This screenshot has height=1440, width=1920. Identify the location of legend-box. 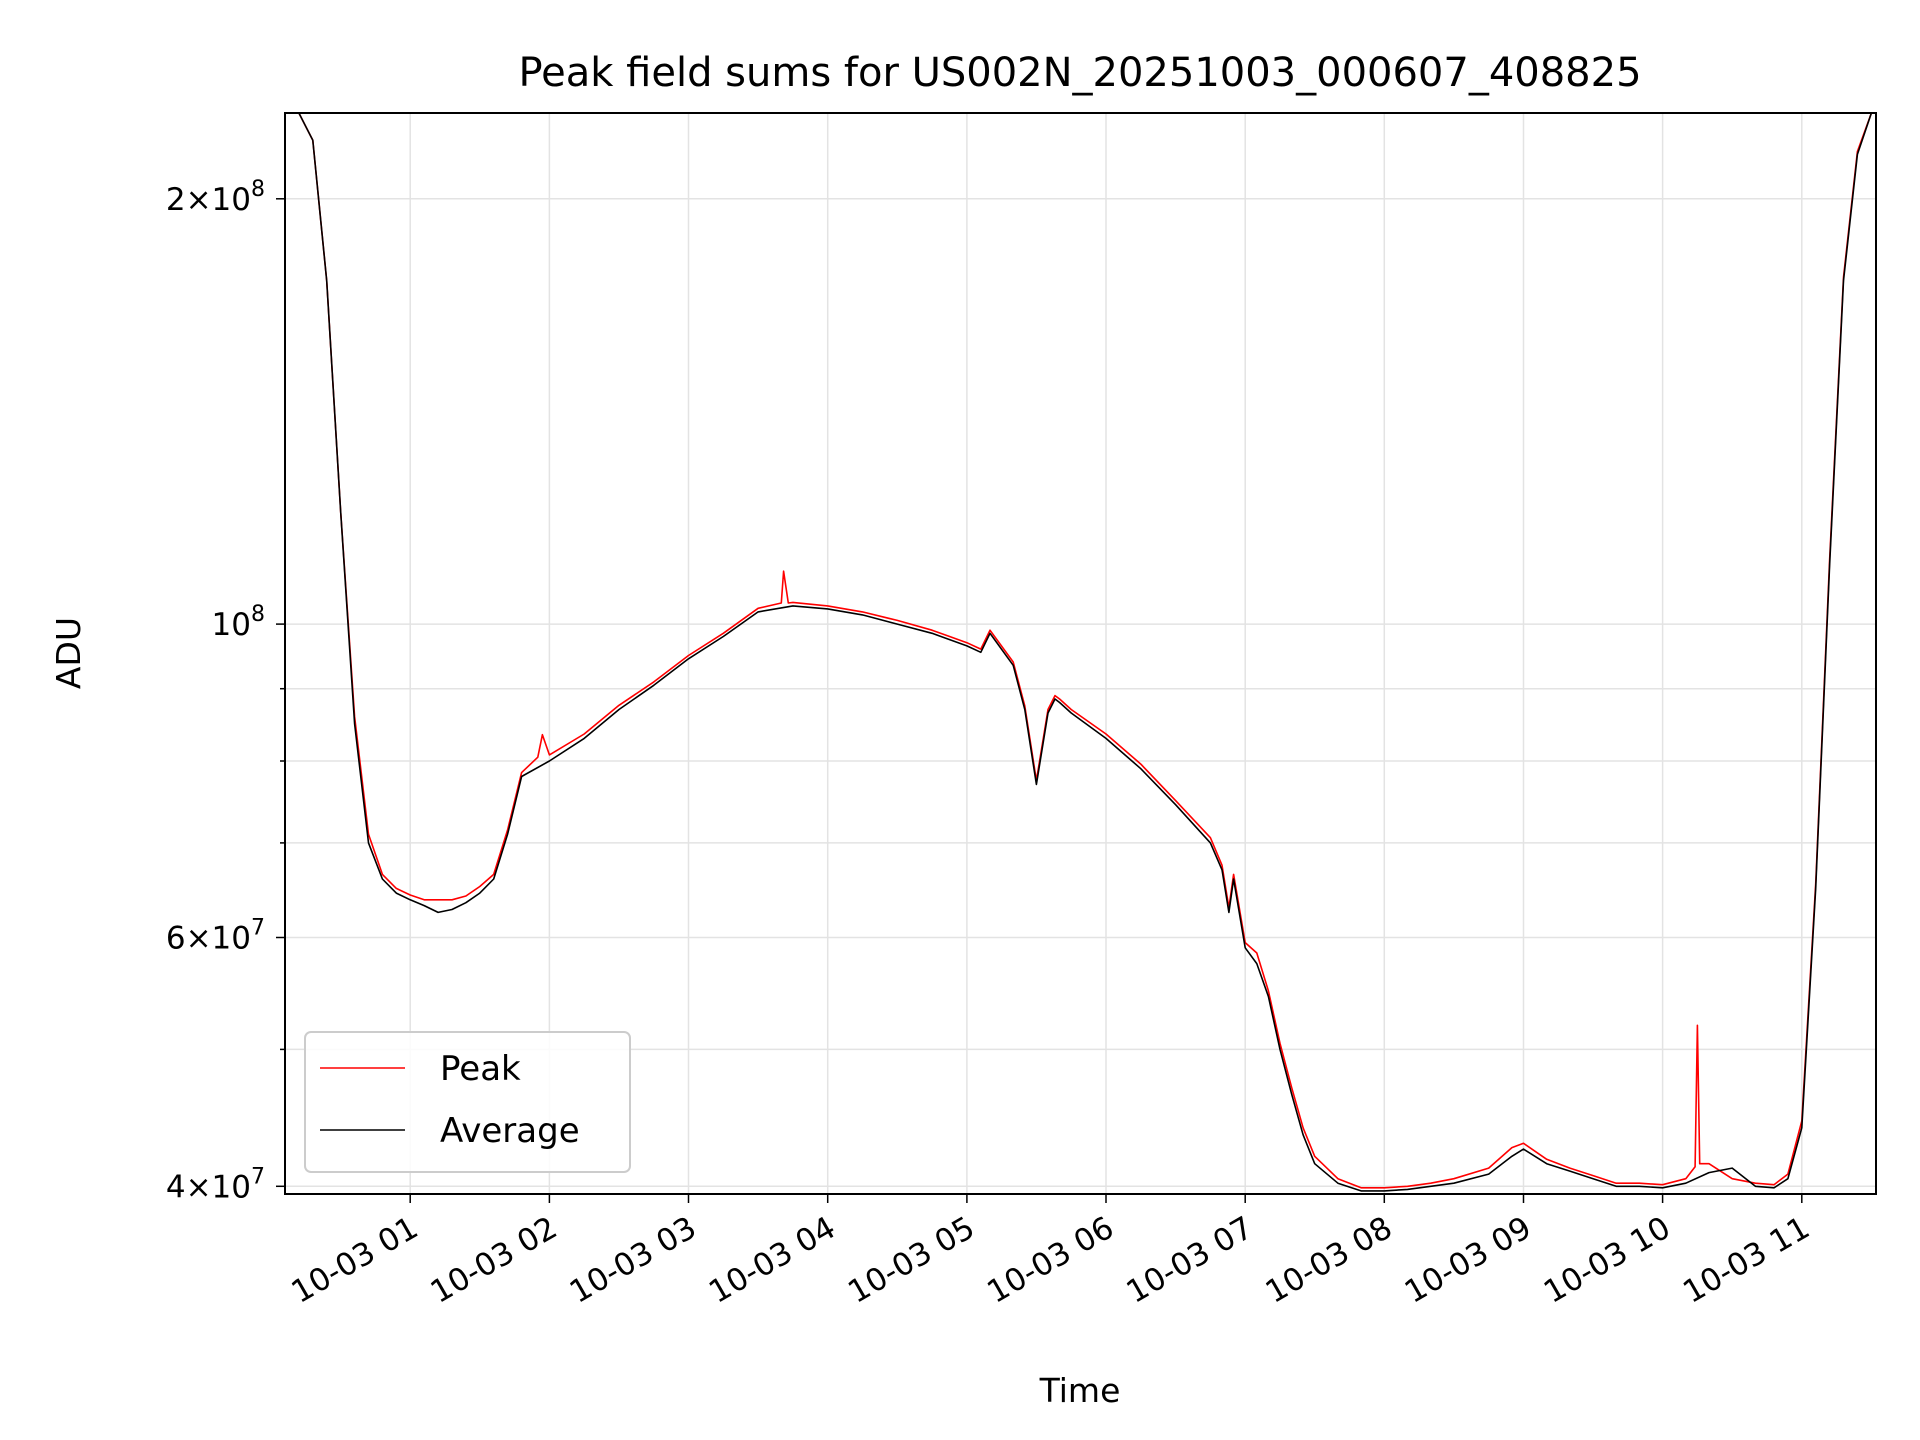
(467, 1102).